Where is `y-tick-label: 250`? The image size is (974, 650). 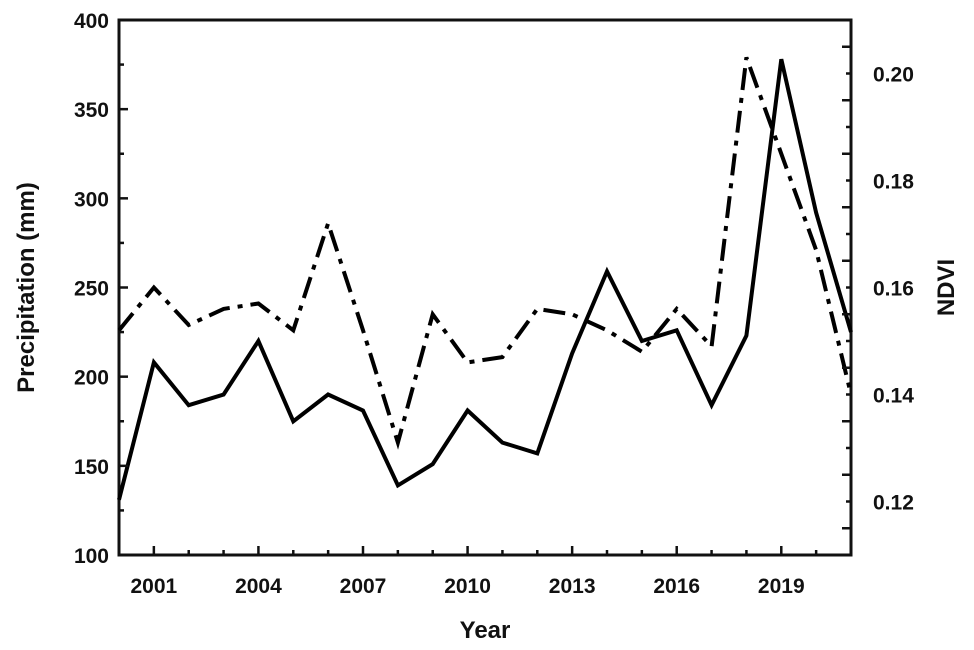
y-tick-label: 250 is located at coordinates (91, 289).